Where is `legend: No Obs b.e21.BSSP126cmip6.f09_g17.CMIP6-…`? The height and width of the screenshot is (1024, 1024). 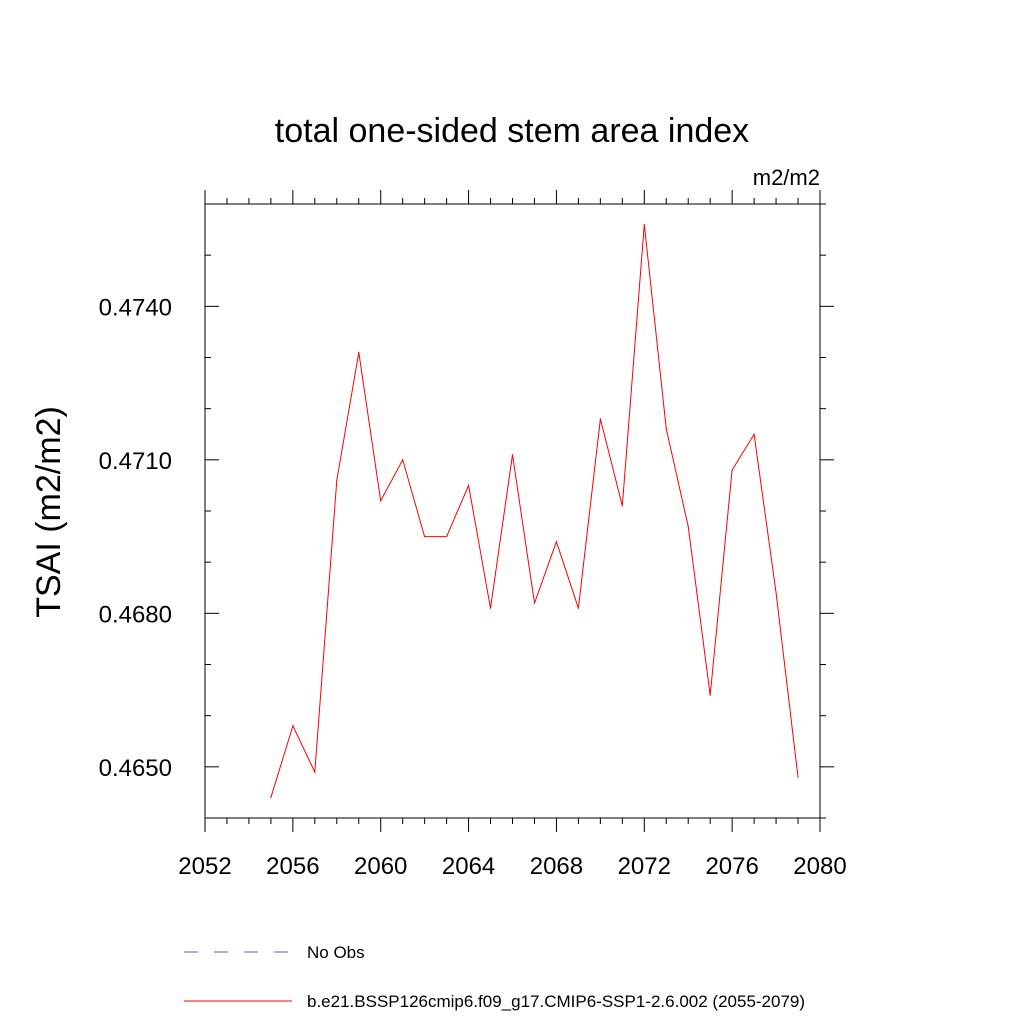
legend: No Obs b.e21.BSSP126cmip6.f09_g17.CMIP6-… is located at coordinates (494, 977).